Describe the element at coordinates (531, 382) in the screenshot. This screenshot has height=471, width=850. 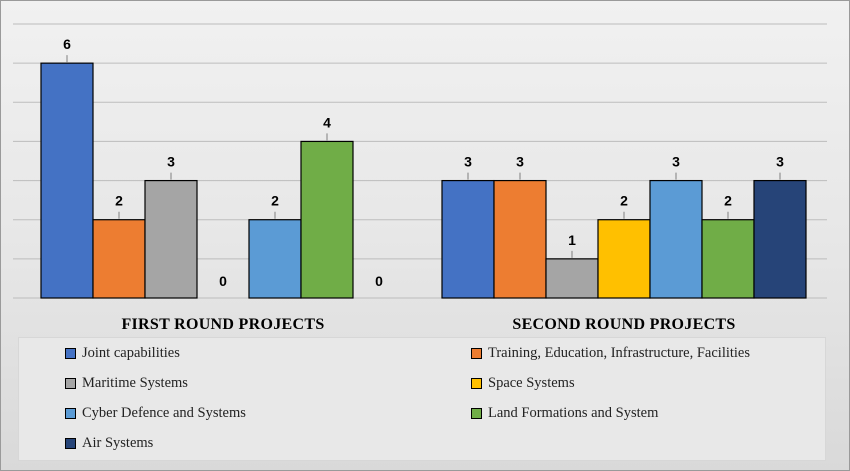
I see `legend-label: Space Systems` at that location.